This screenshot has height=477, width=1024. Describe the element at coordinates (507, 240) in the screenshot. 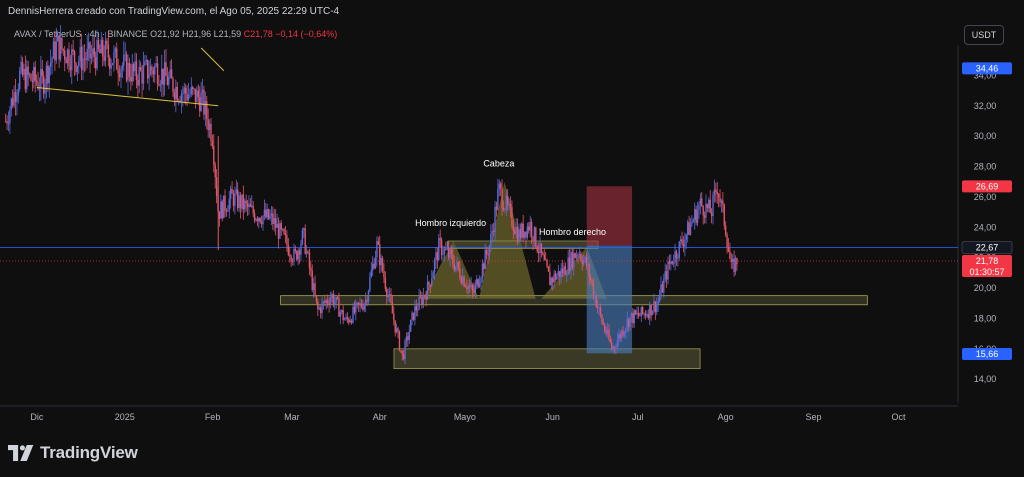

I see `head-triangle` at that location.